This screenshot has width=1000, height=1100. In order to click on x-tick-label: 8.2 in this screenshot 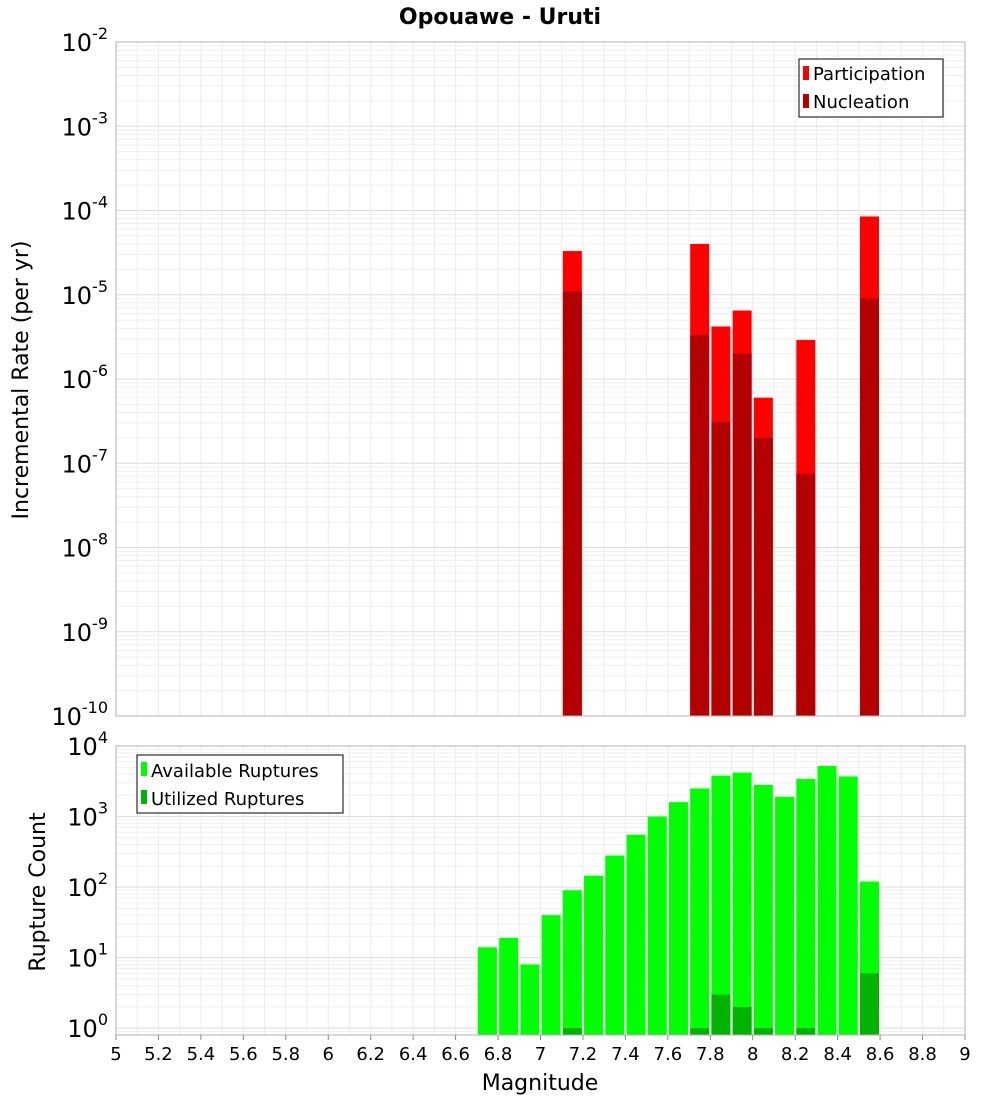, I will do `click(795, 1054)`.